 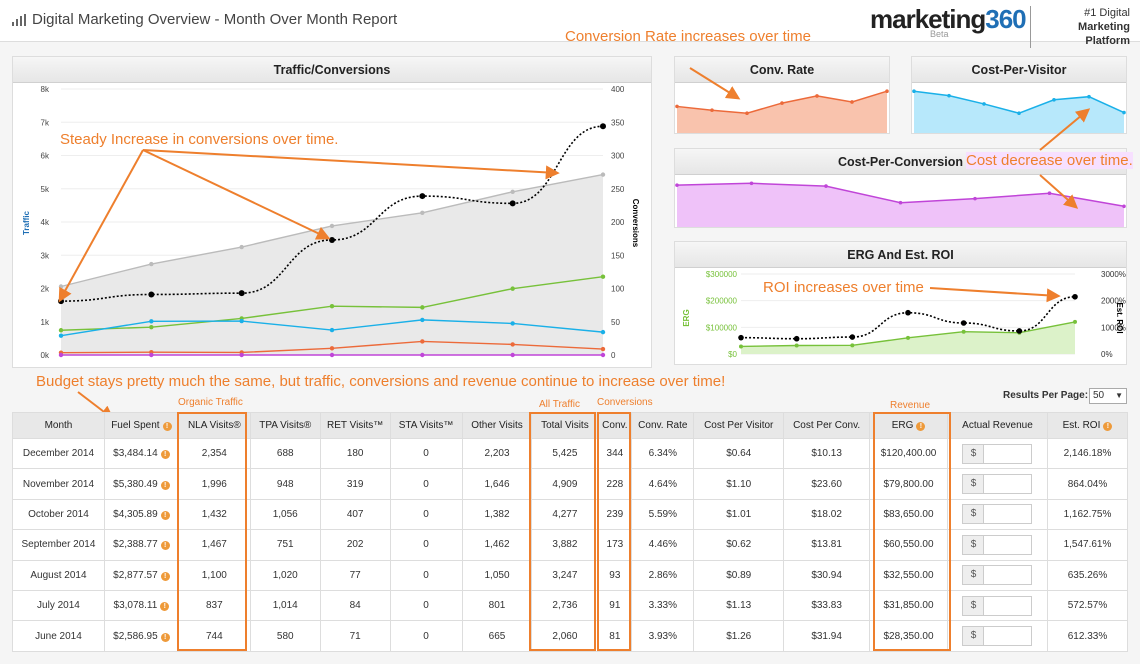 What do you see at coordinates (722, 274) in the screenshot?
I see `y-tick-label: $300000` at bounding box center [722, 274].